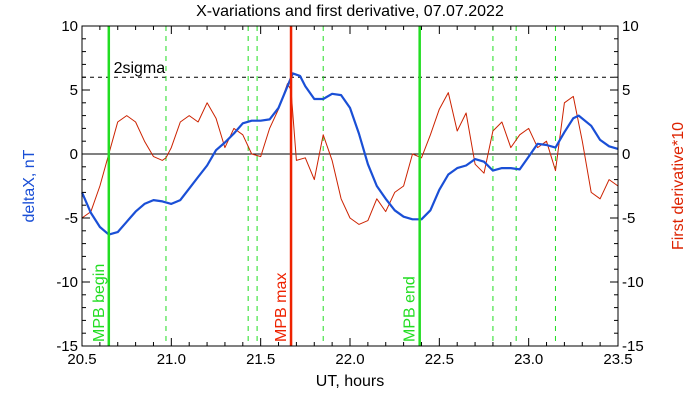  Describe the element at coordinates (69, 26) in the screenshot. I see `y-tick-label-left: 10` at that location.